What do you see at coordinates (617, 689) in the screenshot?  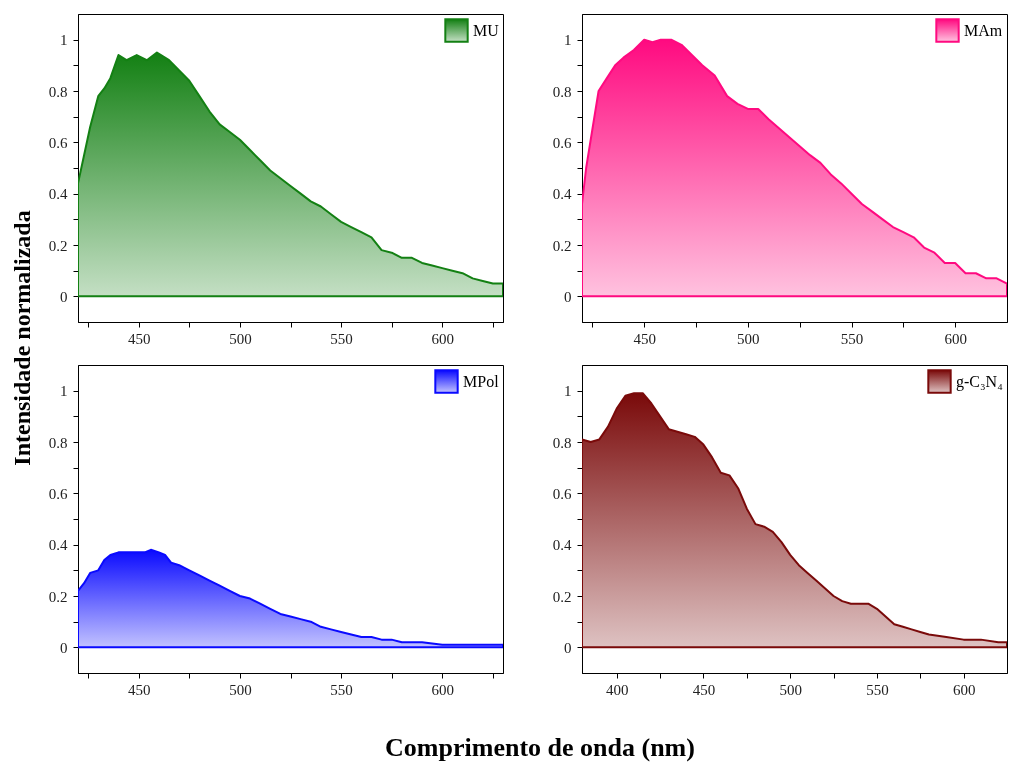 I see `x-tick-label: 400` at bounding box center [617, 689].